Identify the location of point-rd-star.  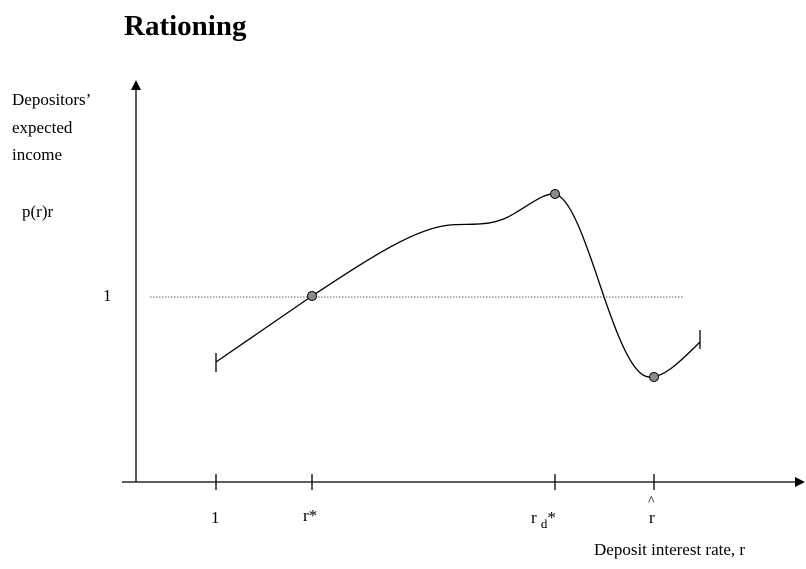
(555, 194).